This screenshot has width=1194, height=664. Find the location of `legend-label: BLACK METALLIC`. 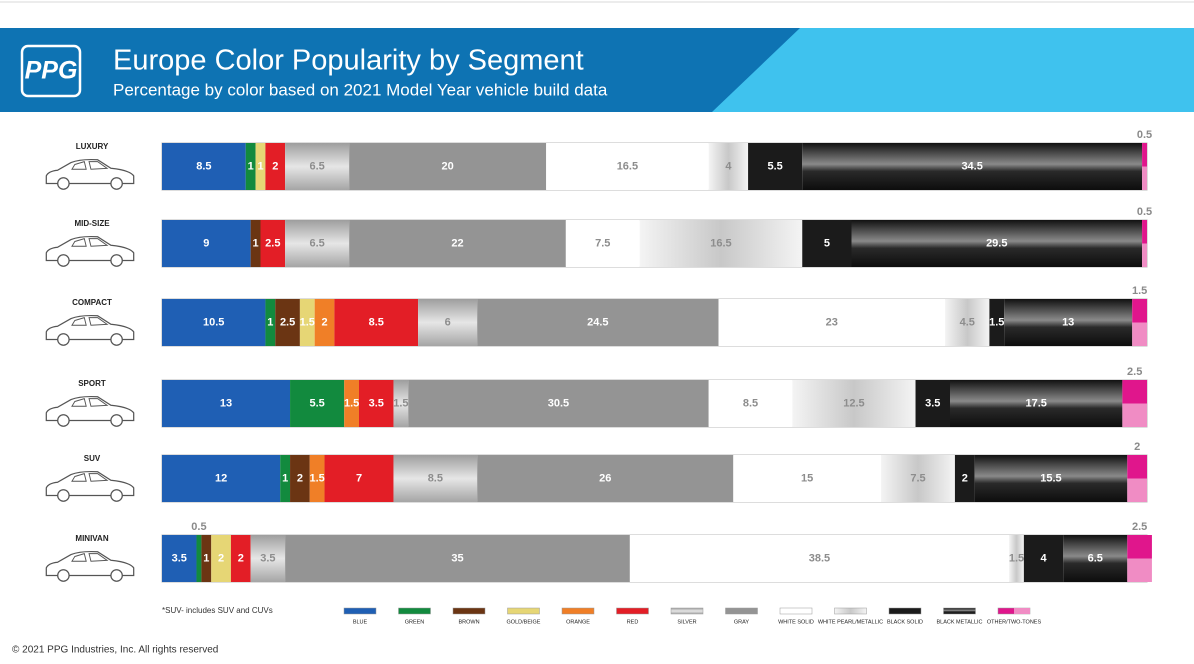

legend-label: BLACK METALLIC is located at coordinates (959, 622).